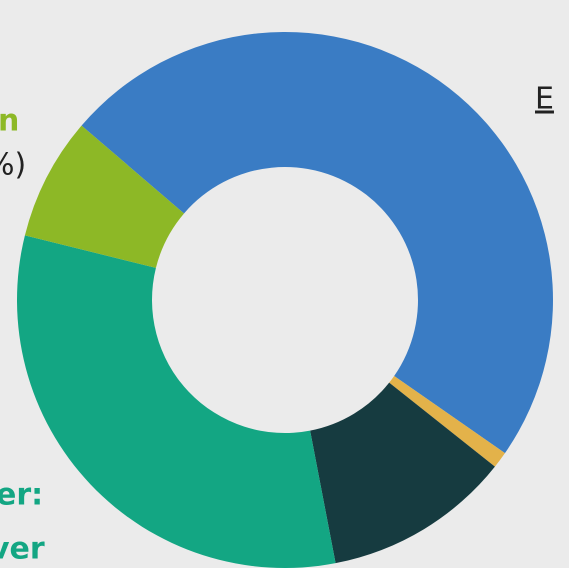 This screenshot has height=568, width=569. Describe the element at coordinates (9, 121) in the screenshot. I see `annotation: n` at that location.